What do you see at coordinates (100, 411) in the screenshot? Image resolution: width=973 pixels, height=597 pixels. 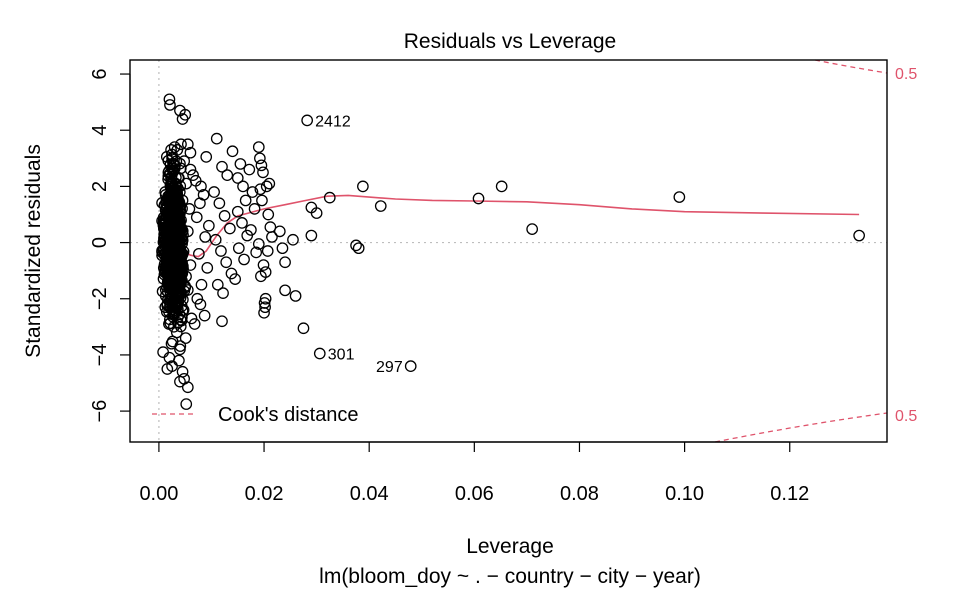 I see `y-tick-label: −6` at bounding box center [100, 411].